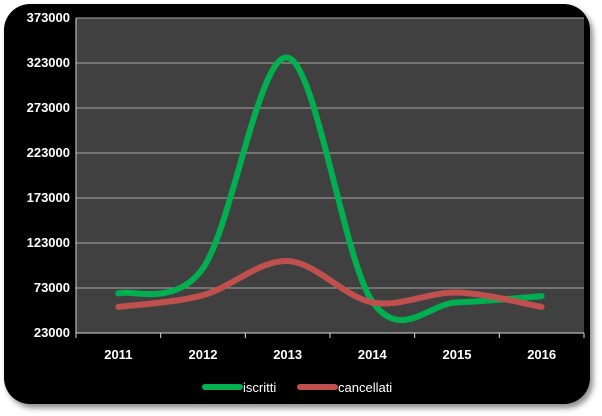 This screenshot has height=416, width=602. Describe the element at coordinates (48, 107) in the screenshot. I see `y-tick-label: 273000` at that location.